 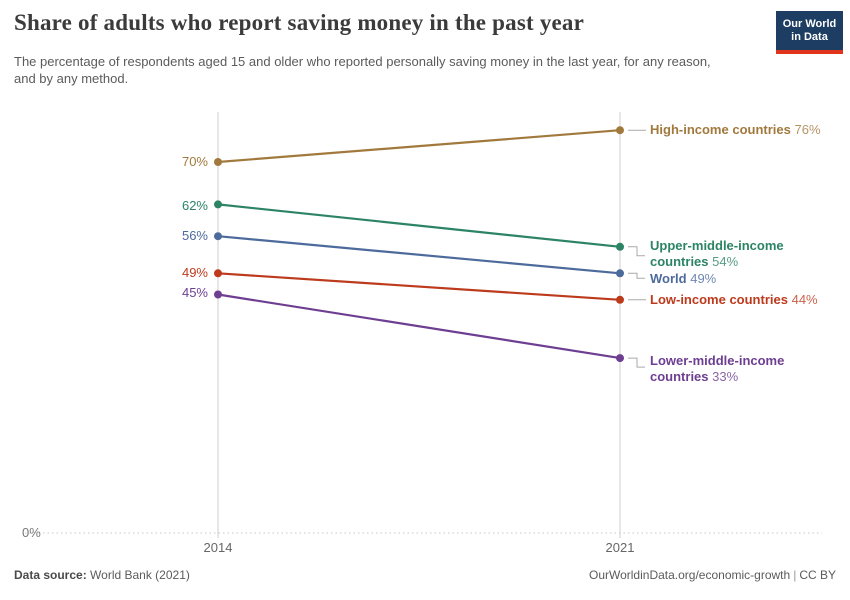 I want to click on series-name: Upper-middle-income countries, so click(x=717, y=253).